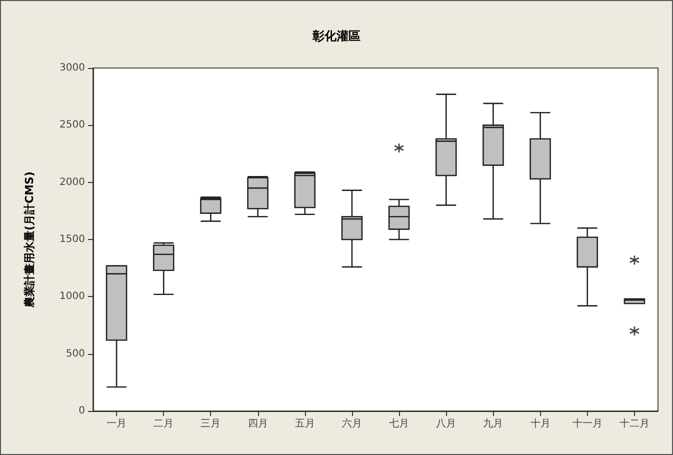  Describe the element at coordinates (72, 296) in the screenshot. I see `y-tick-label: 1000` at that location.